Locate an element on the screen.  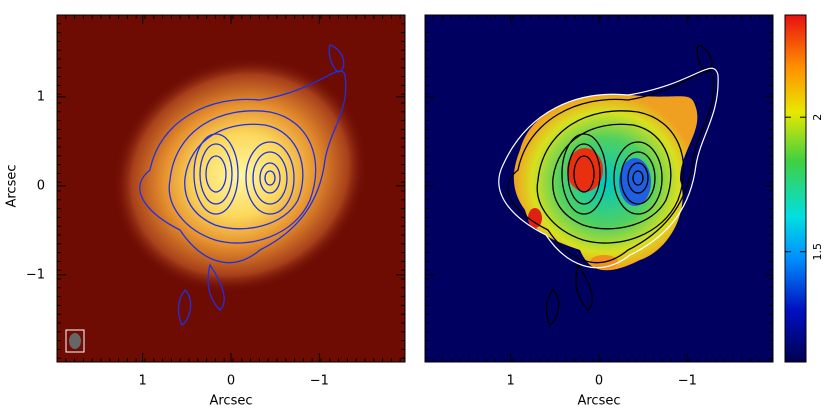
y-tick-label: 0 is located at coordinates (41, 185).